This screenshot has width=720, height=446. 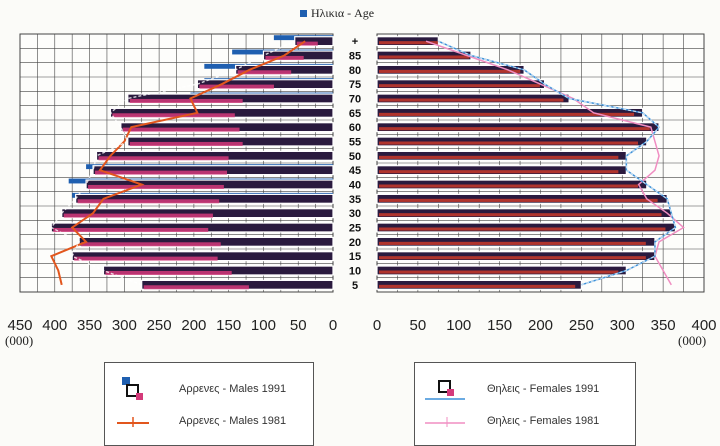 I want to click on right-axis-tick-150: 150, so click(x=499, y=325).